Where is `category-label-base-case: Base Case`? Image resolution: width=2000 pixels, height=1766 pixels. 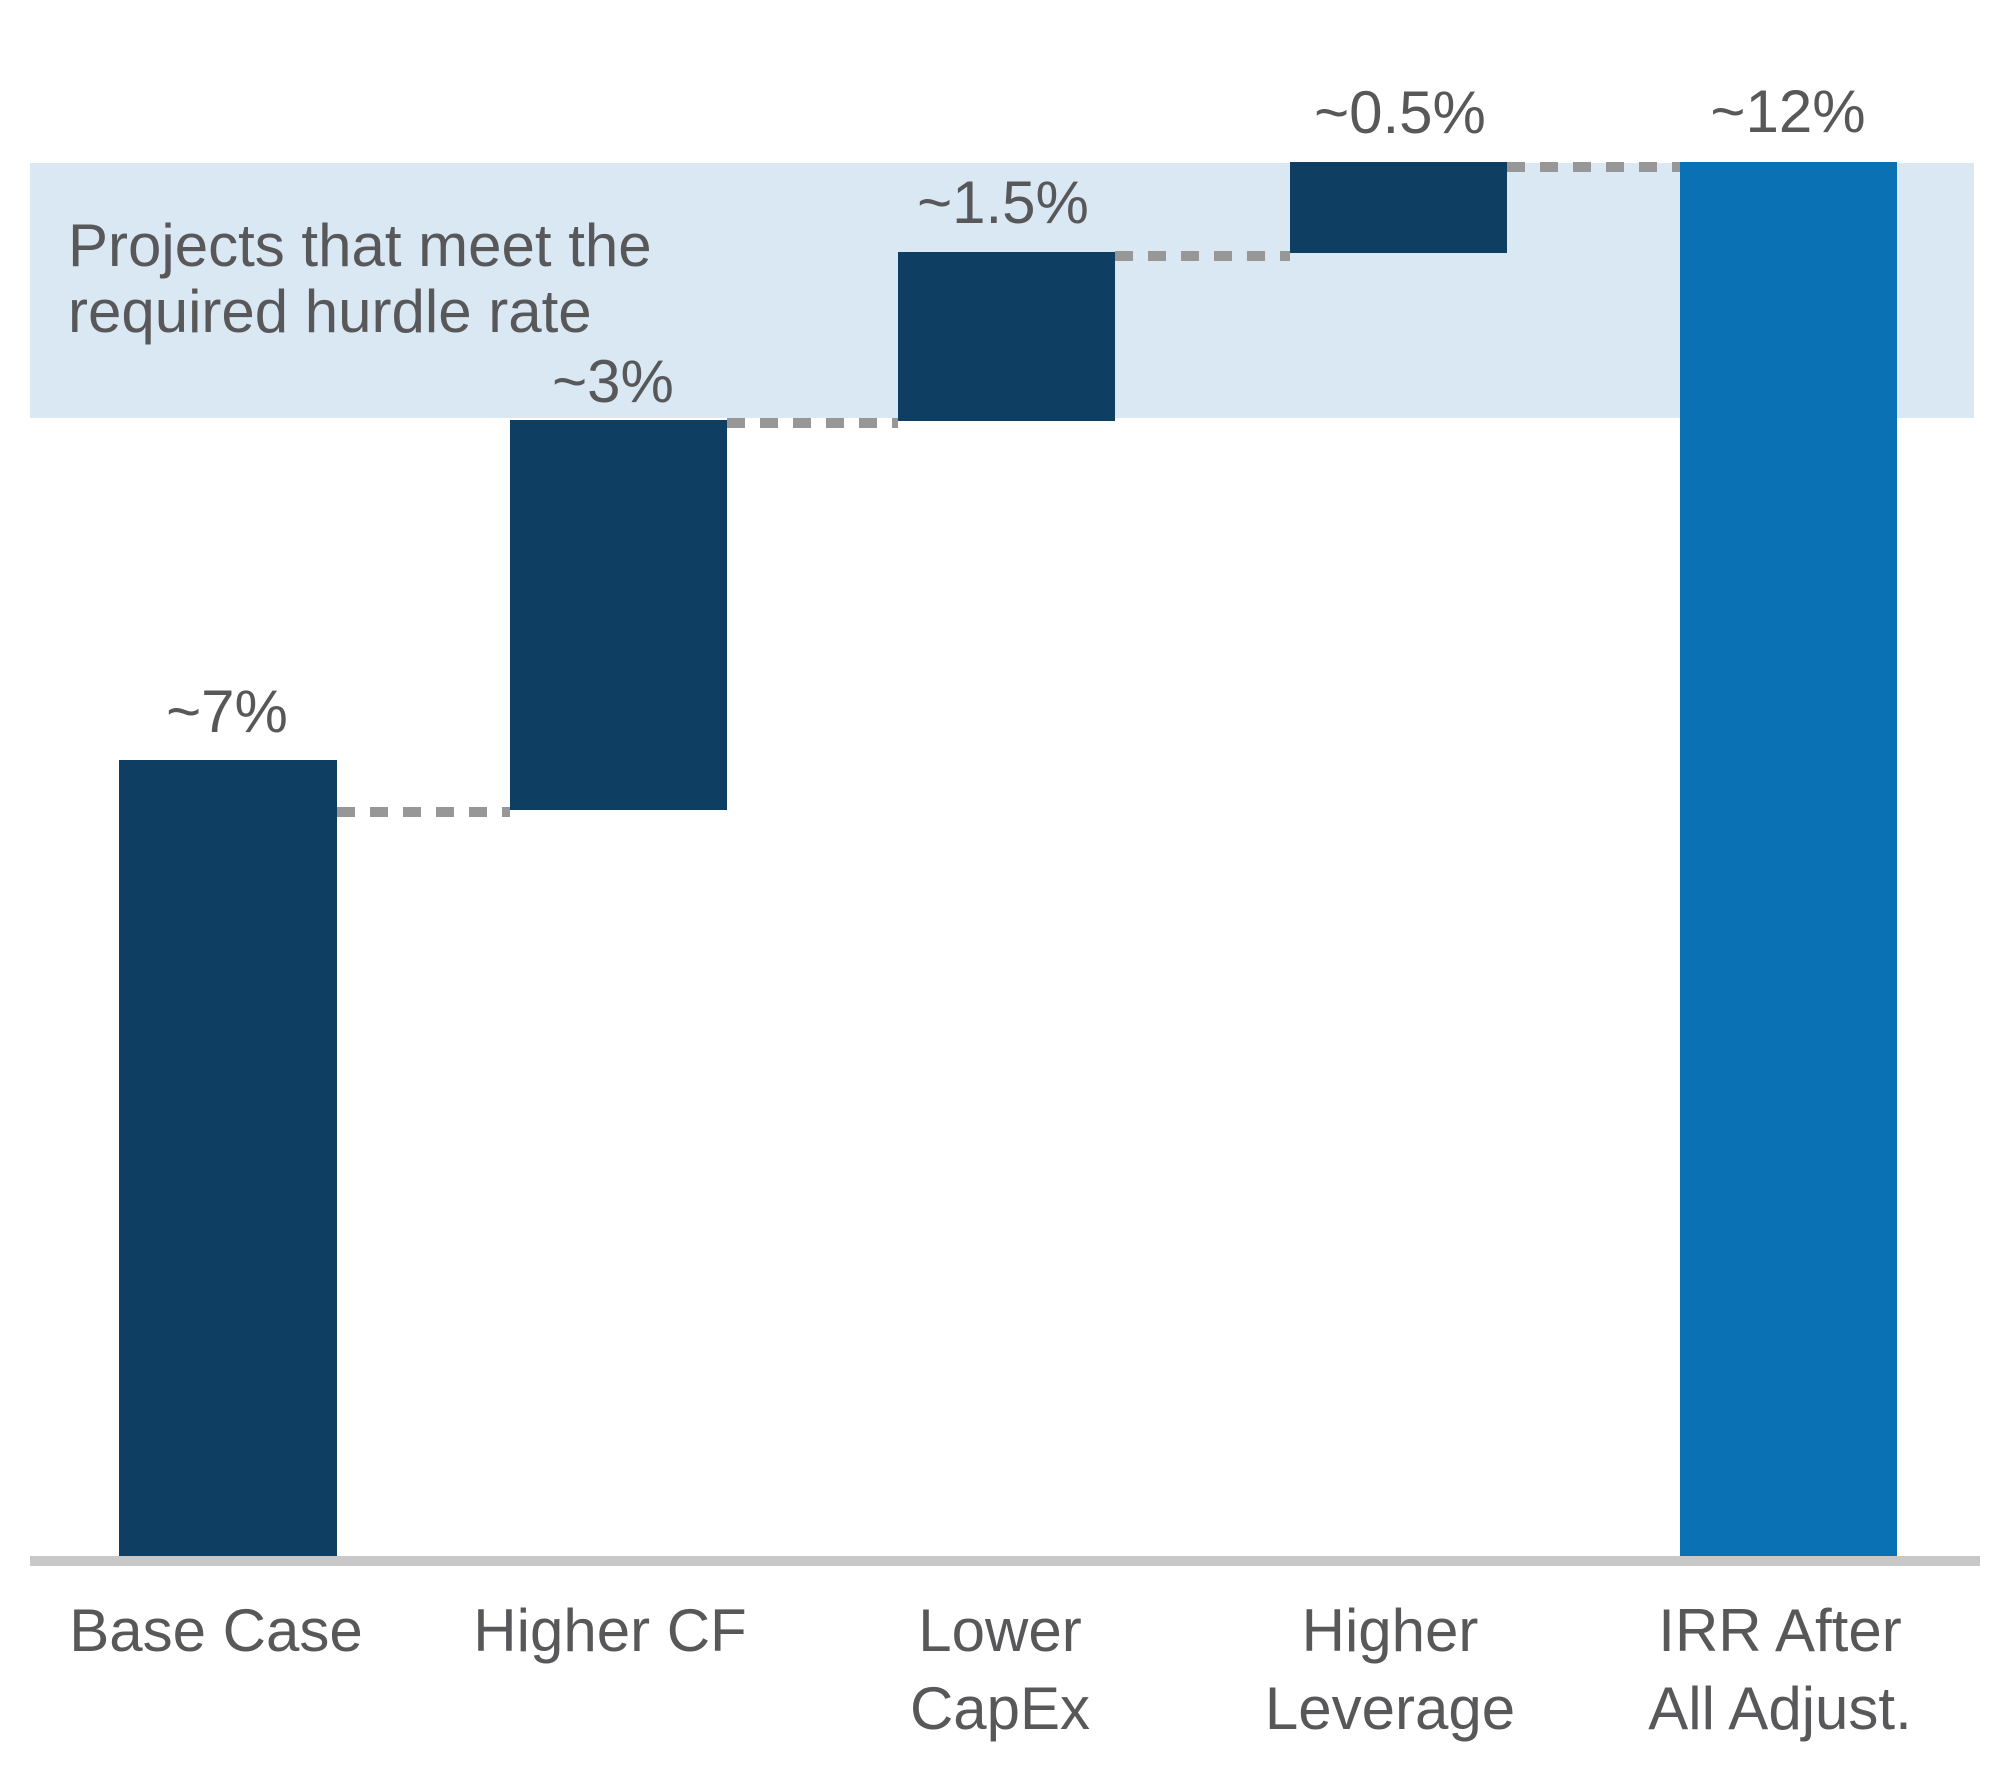 category-label-base-case: Base Case is located at coordinates (216, 1630).